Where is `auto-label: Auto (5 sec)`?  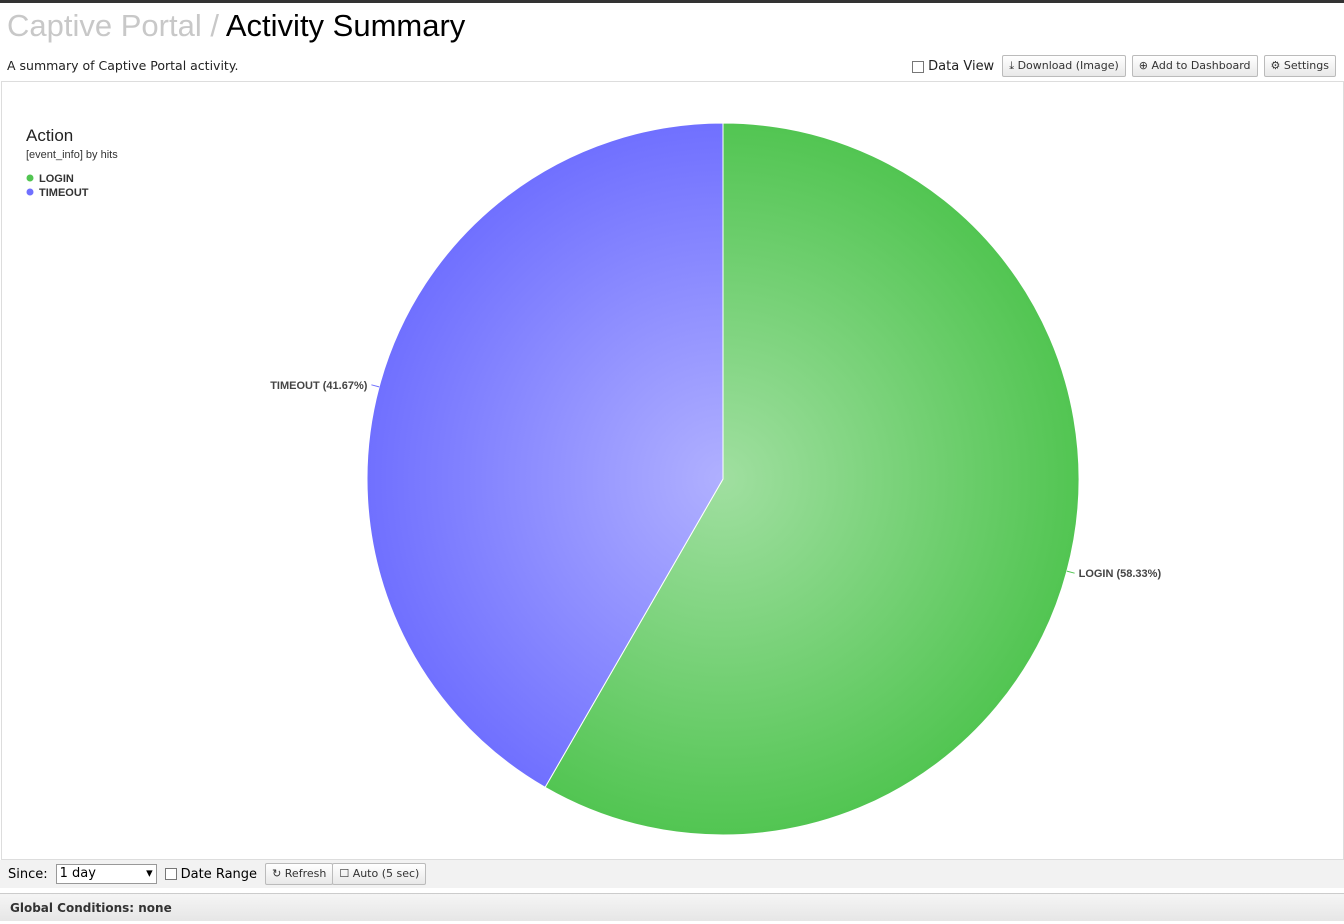
auto-label: Auto (5 sec) is located at coordinates (386, 873).